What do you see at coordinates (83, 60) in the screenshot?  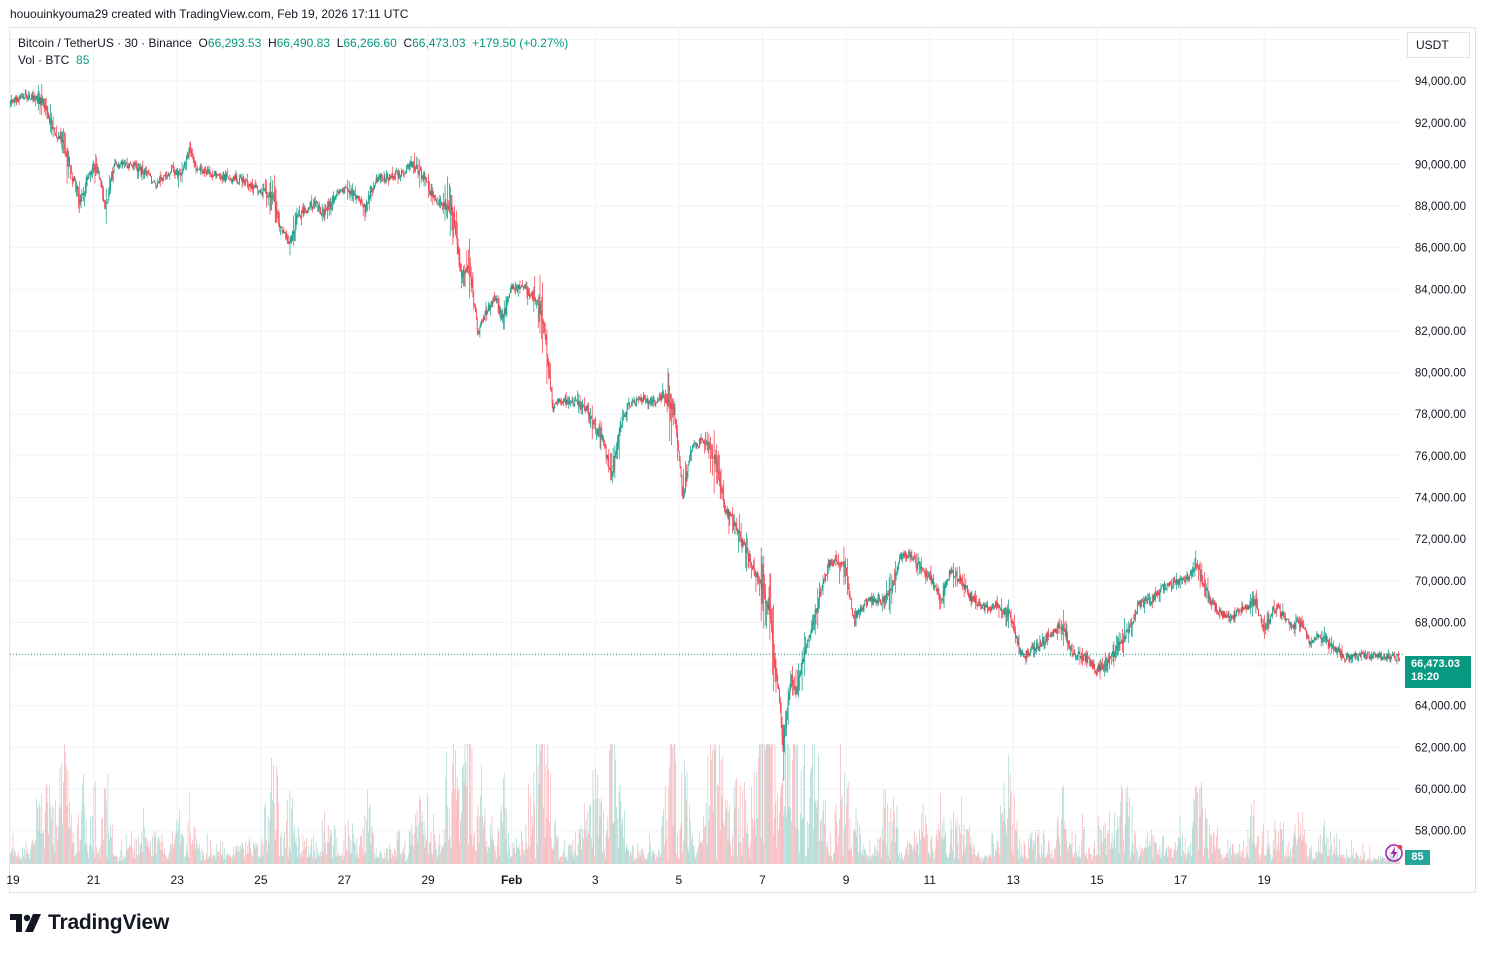 I see `volume-value: 85` at bounding box center [83, 60].